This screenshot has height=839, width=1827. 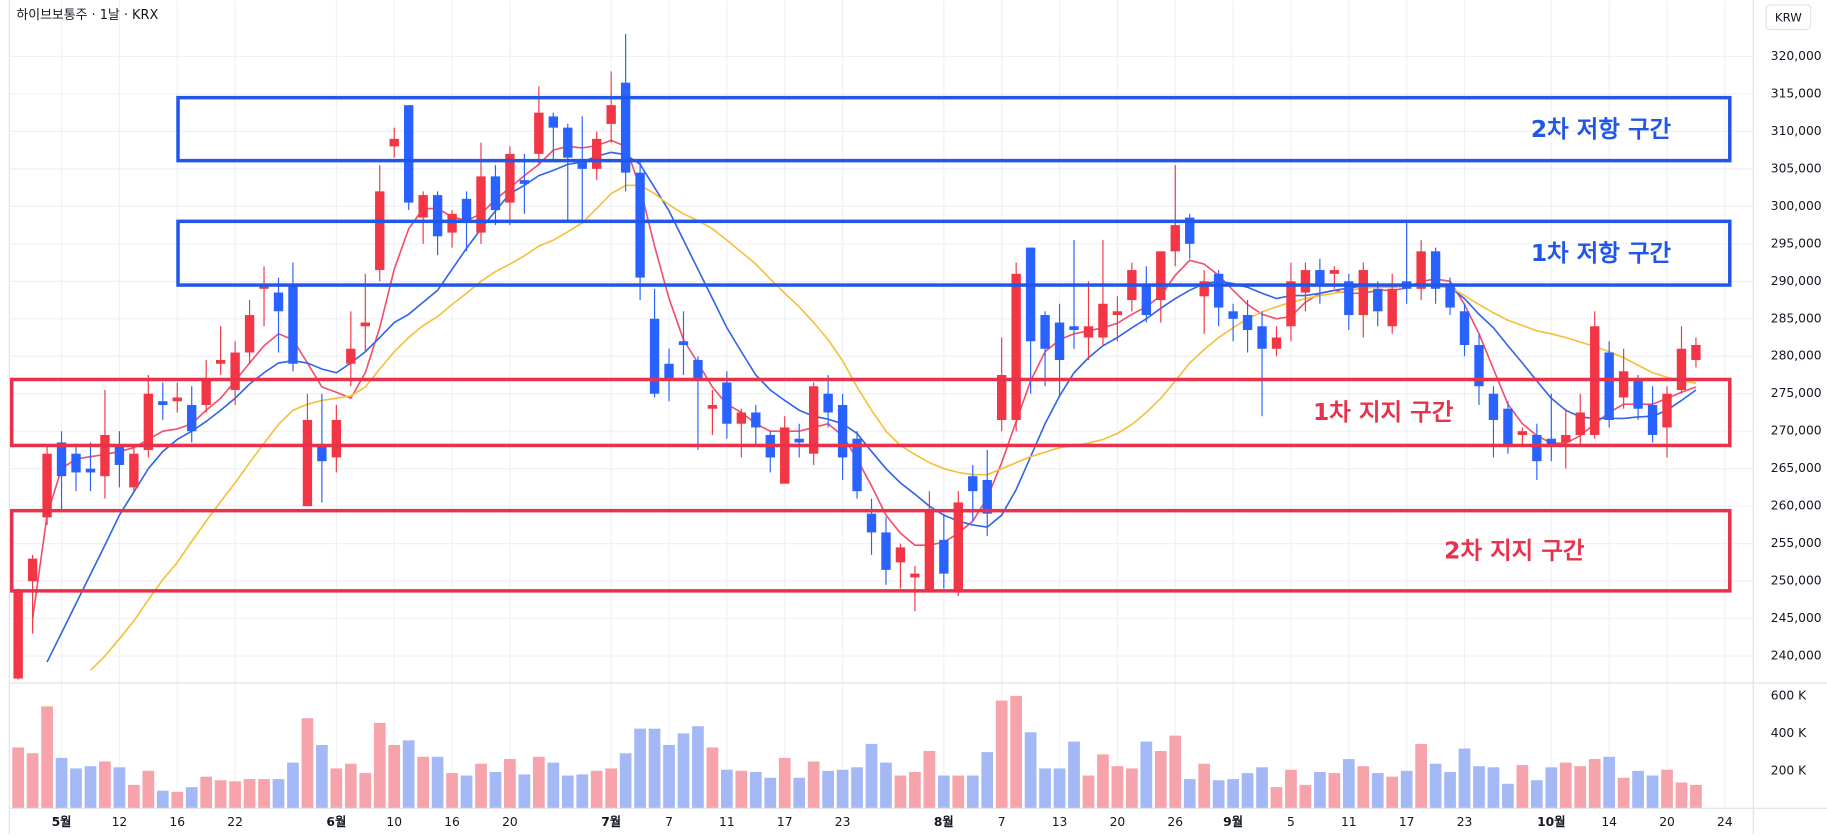 I want to click on x-tick-label: 22, so click(x=235, y=822).